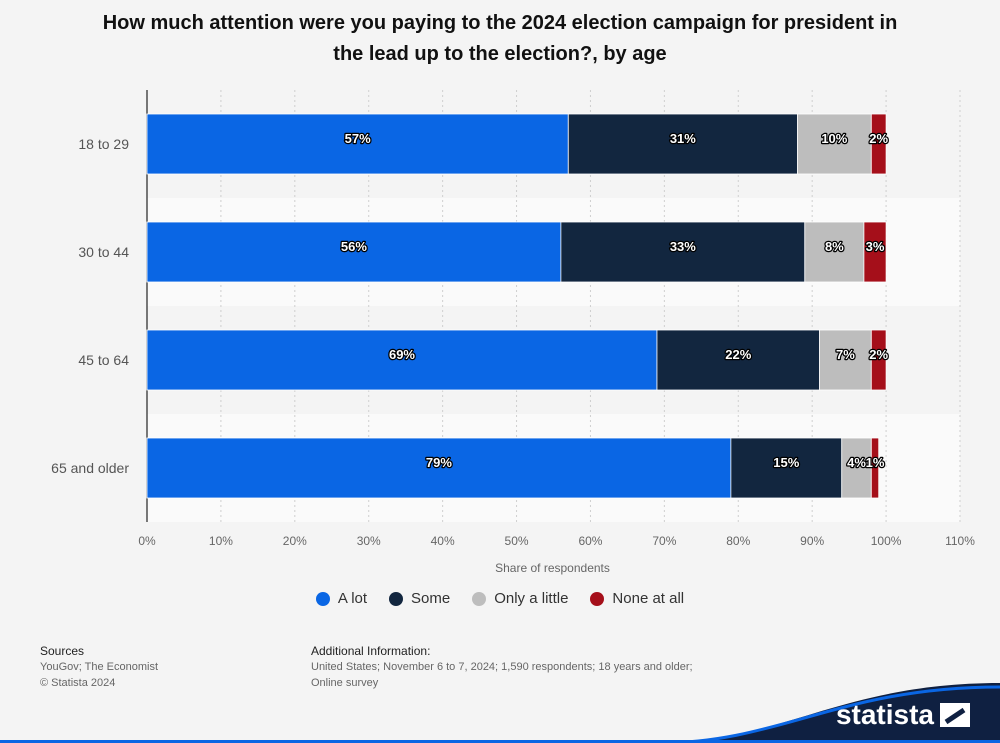 The width and height of the screenshot is (1000, 743). I want to click on x-tick-label: 40%, so click(443, 541).